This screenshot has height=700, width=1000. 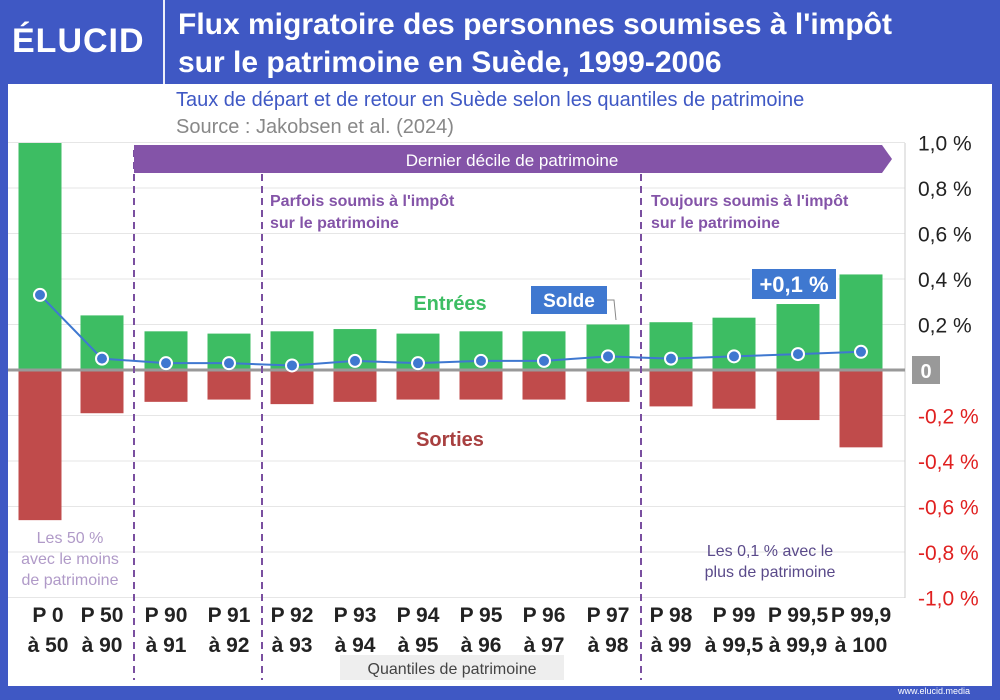 I want to click on x-tick-label: à 91, so click(x=166, y=645).